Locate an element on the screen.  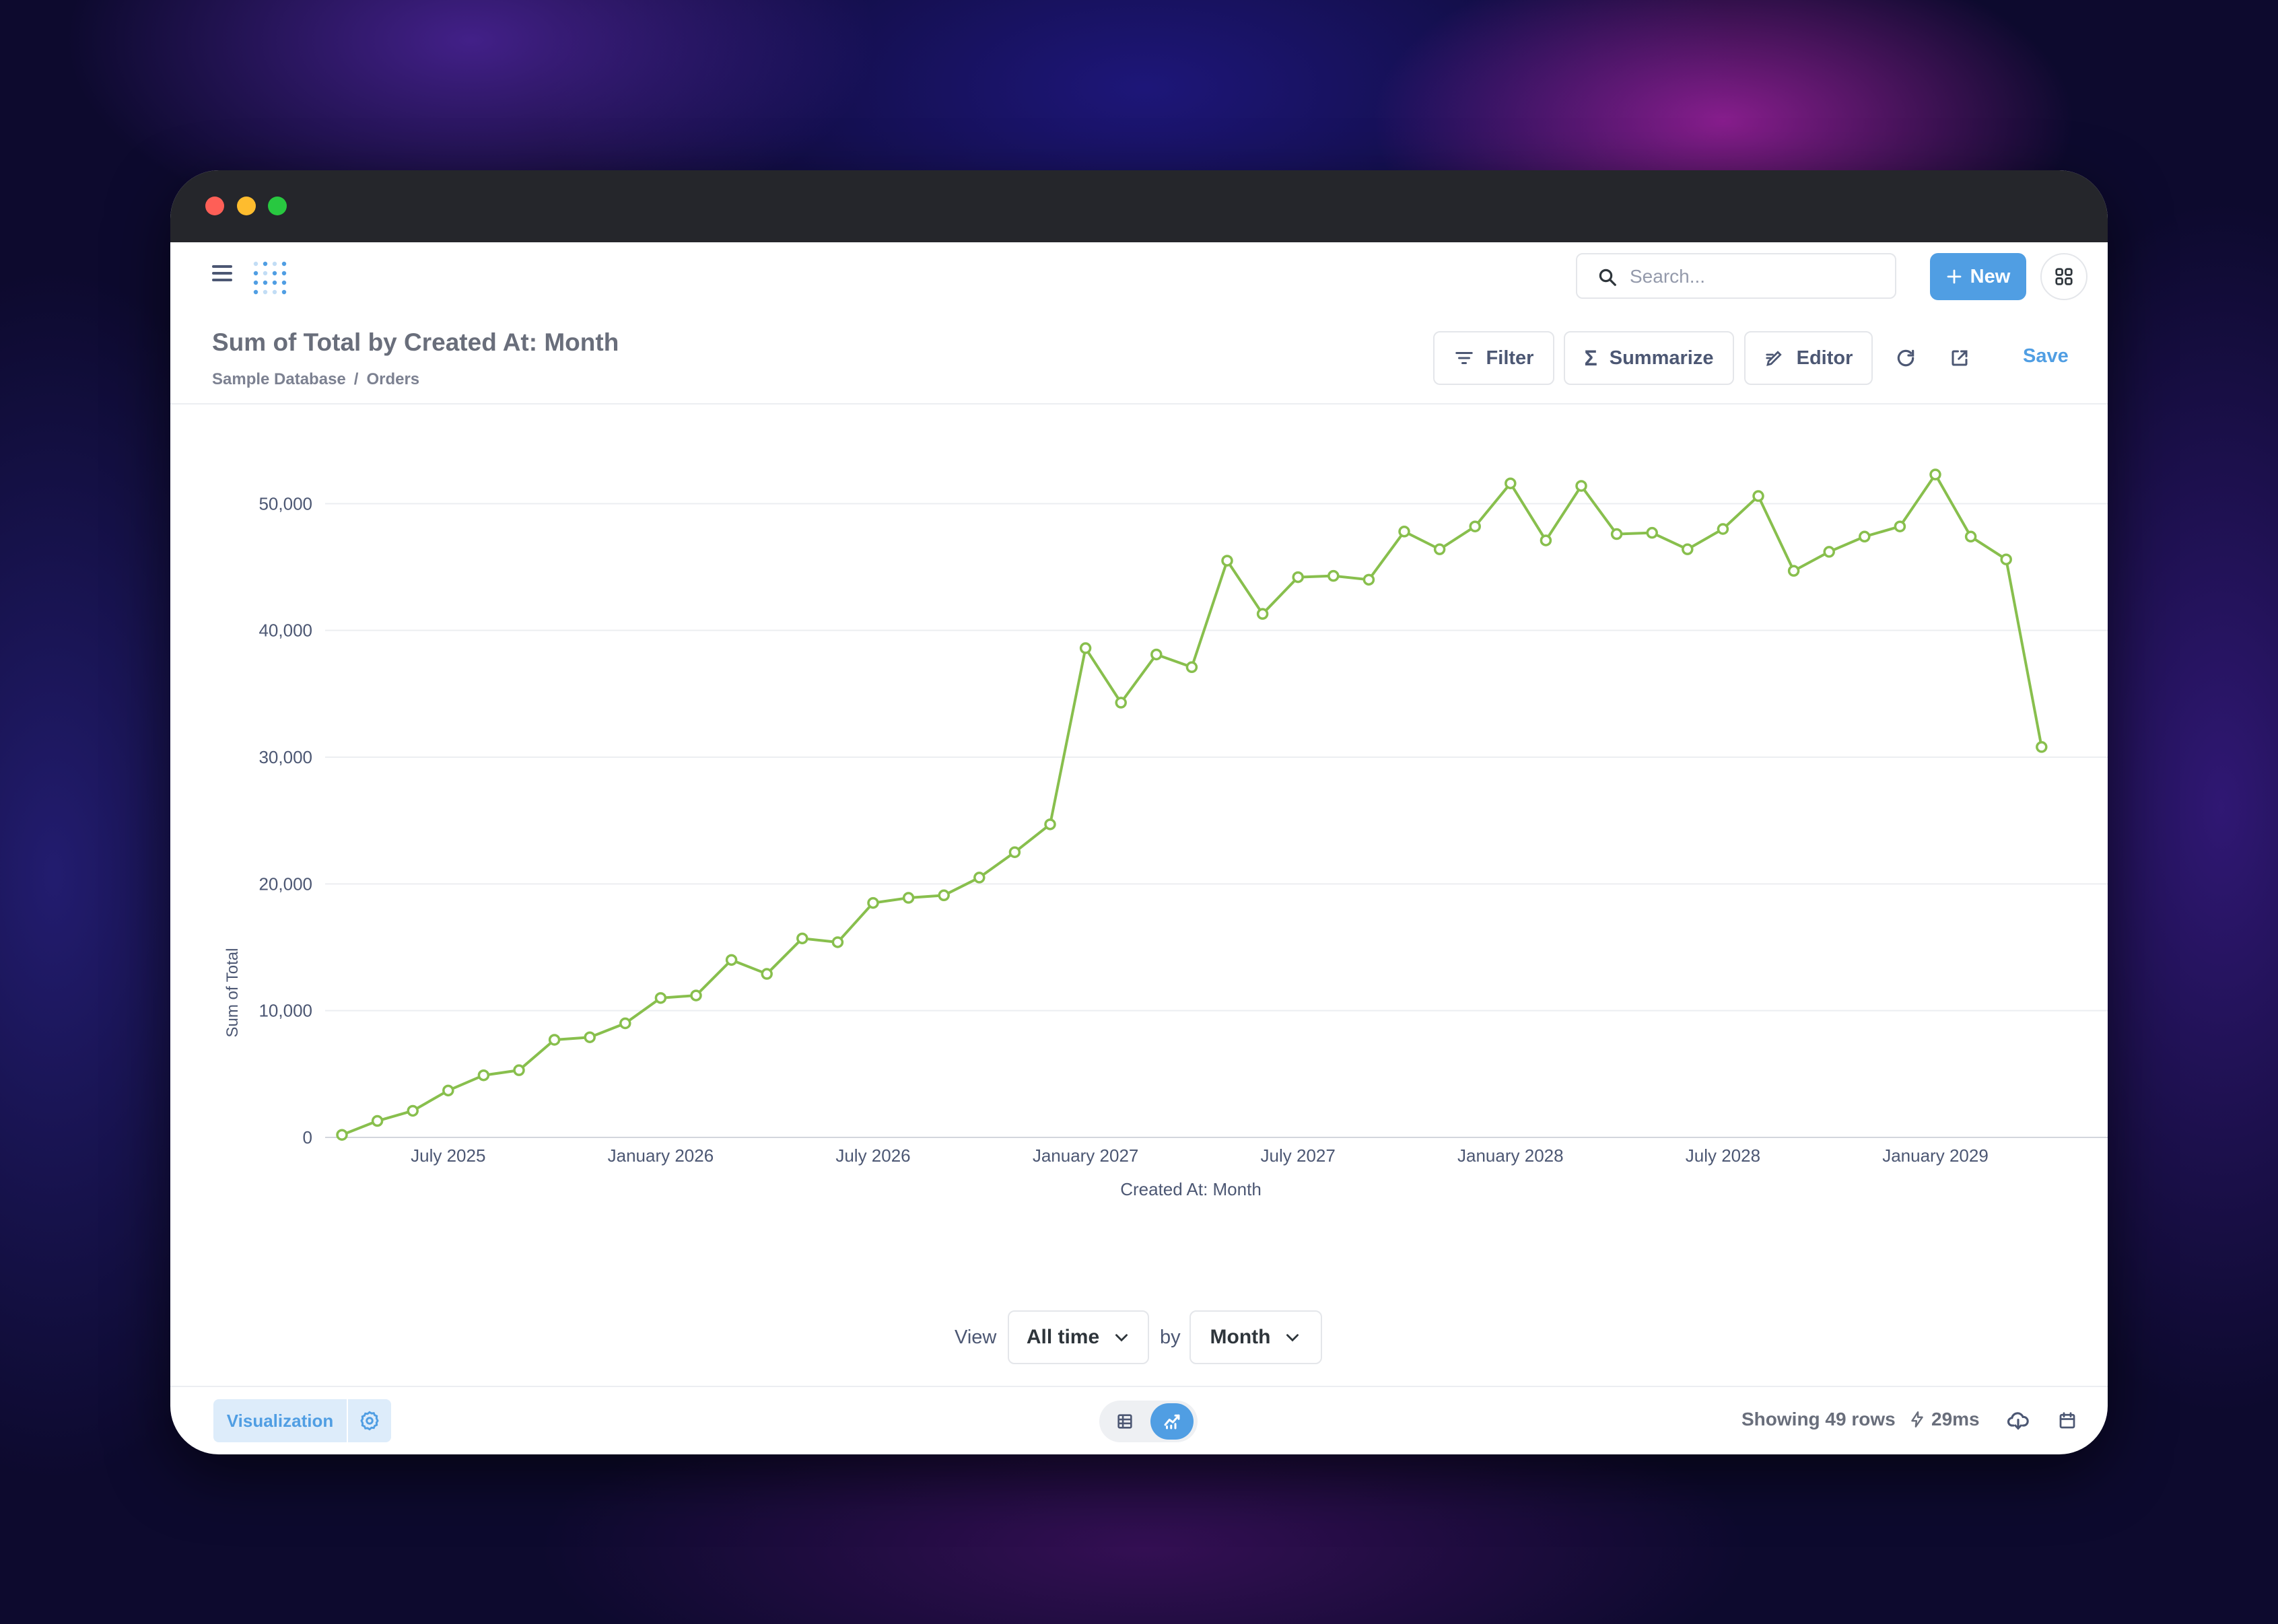
breadcrumb-table: Orders is located at coordinates (393, 379).